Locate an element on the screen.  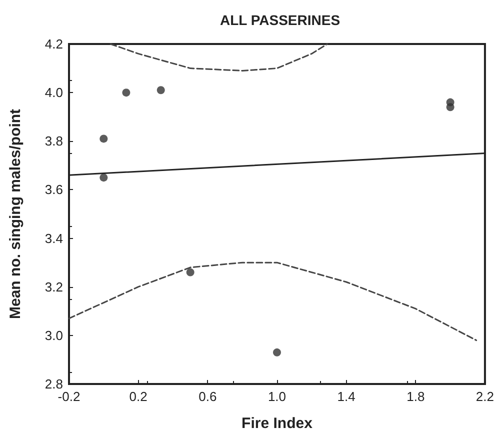
y-tick-label: 3.4 is located at coordinates (53, 238).